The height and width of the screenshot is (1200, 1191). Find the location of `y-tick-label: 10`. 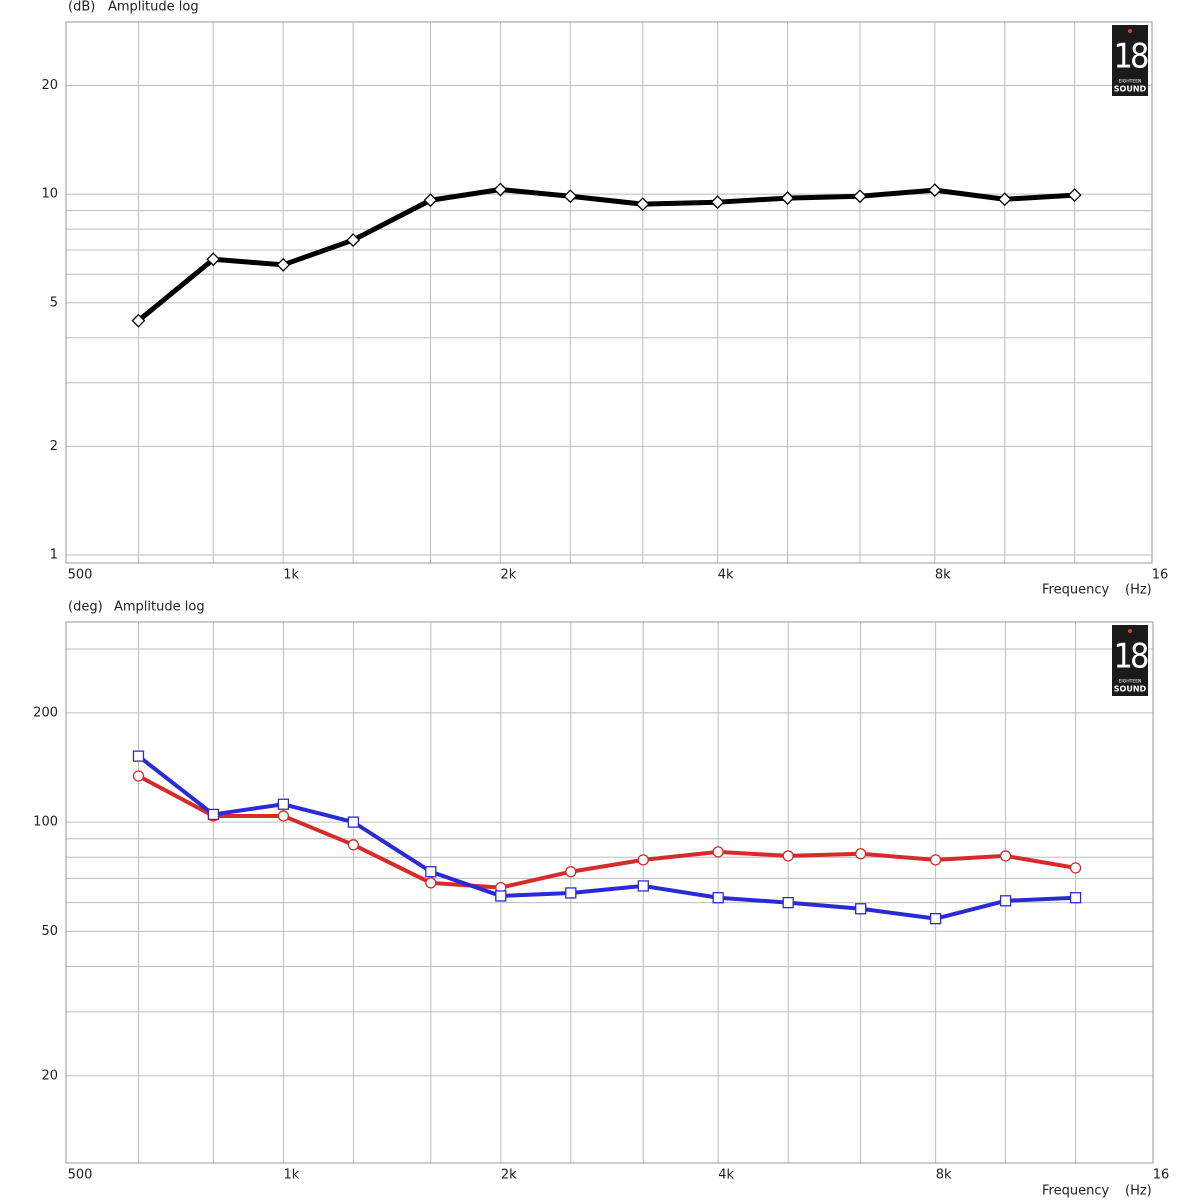

y-tick-label: 10 is located at coordinates (49, 194).